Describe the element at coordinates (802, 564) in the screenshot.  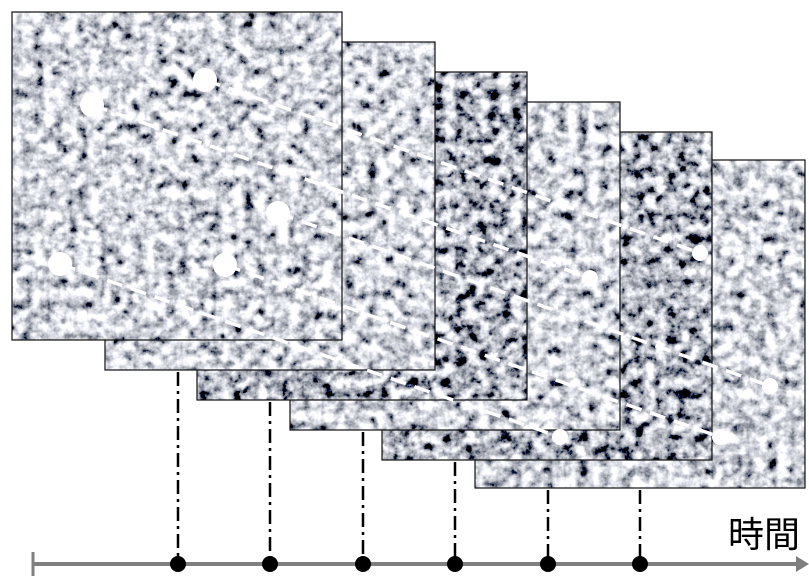
I see `axis-arrow` at that location.